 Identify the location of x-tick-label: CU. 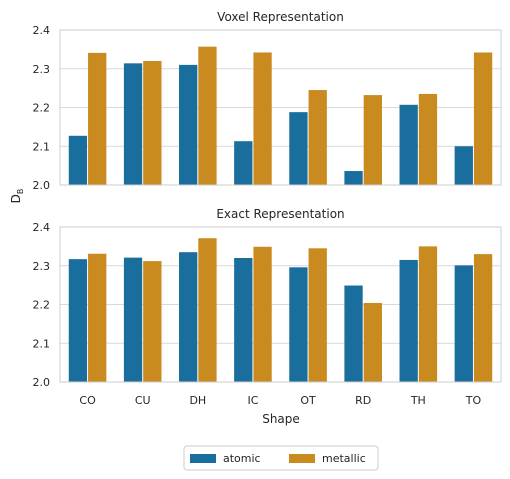
(143, 400).